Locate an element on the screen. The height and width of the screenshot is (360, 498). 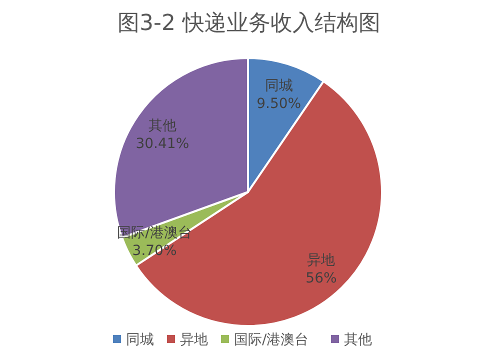
data-label: 30.41% is located at coordinates (163, 144).